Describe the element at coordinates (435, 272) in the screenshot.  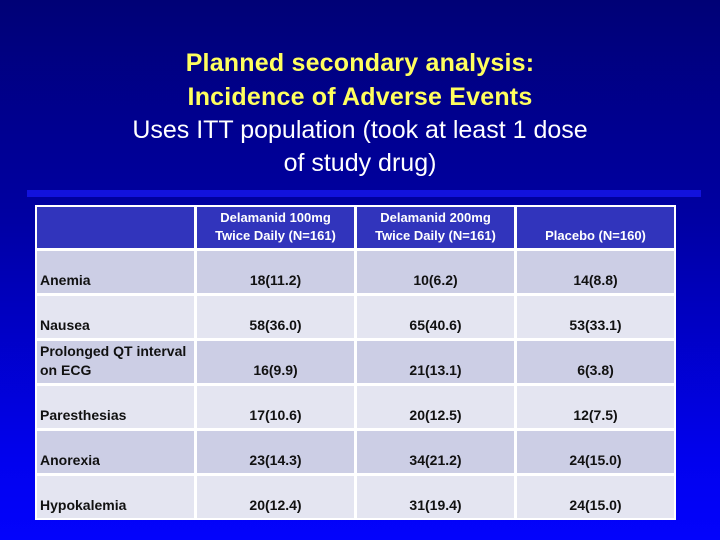
I see `cell-value: 10(6.2)` at that location.